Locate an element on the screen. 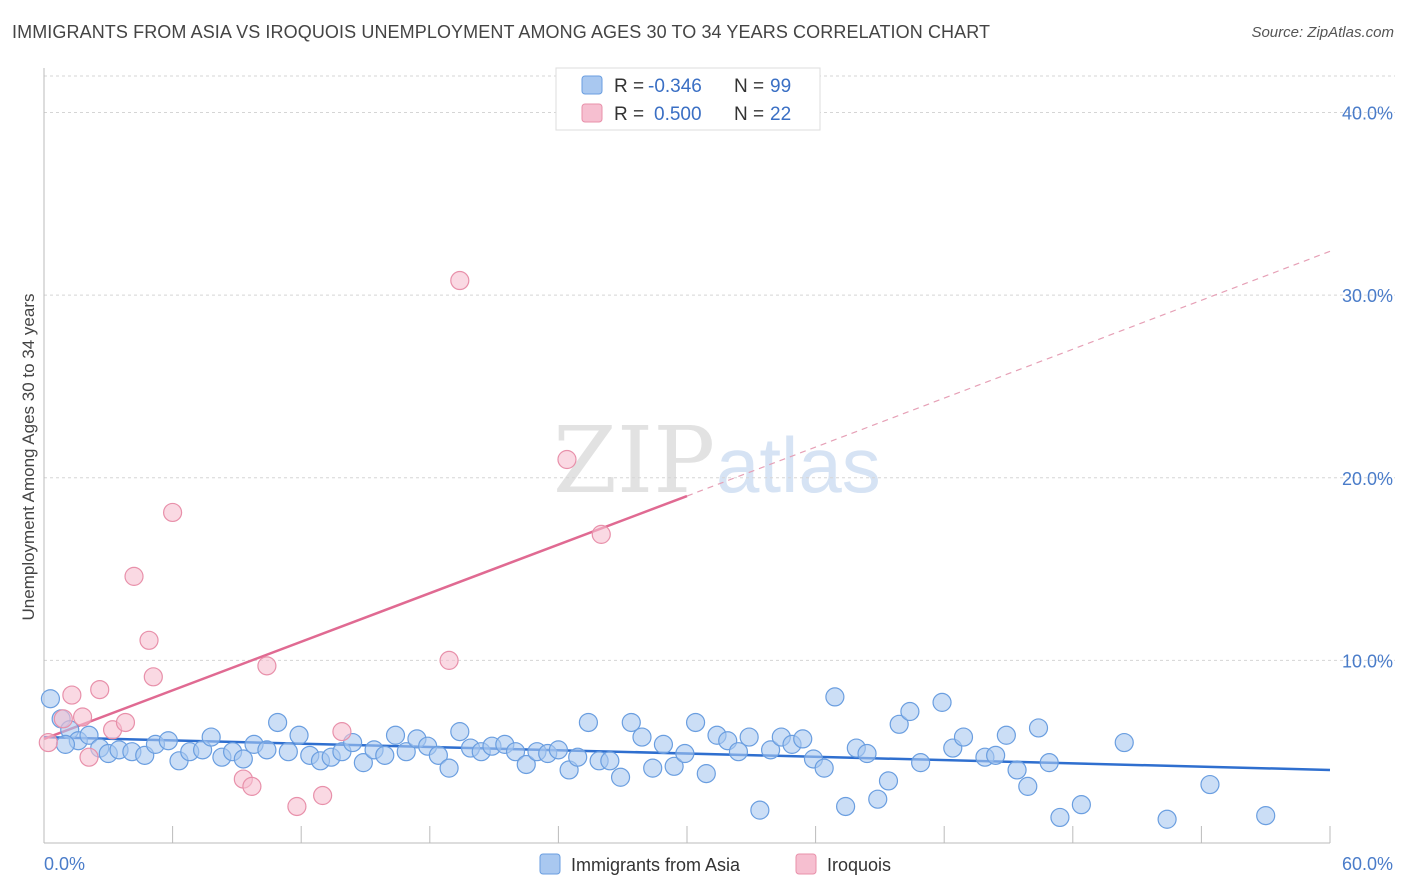 The height and width of the screenshot is (892, 1406). legend-n-label-asia: N = is located at coordinates (749, 86).